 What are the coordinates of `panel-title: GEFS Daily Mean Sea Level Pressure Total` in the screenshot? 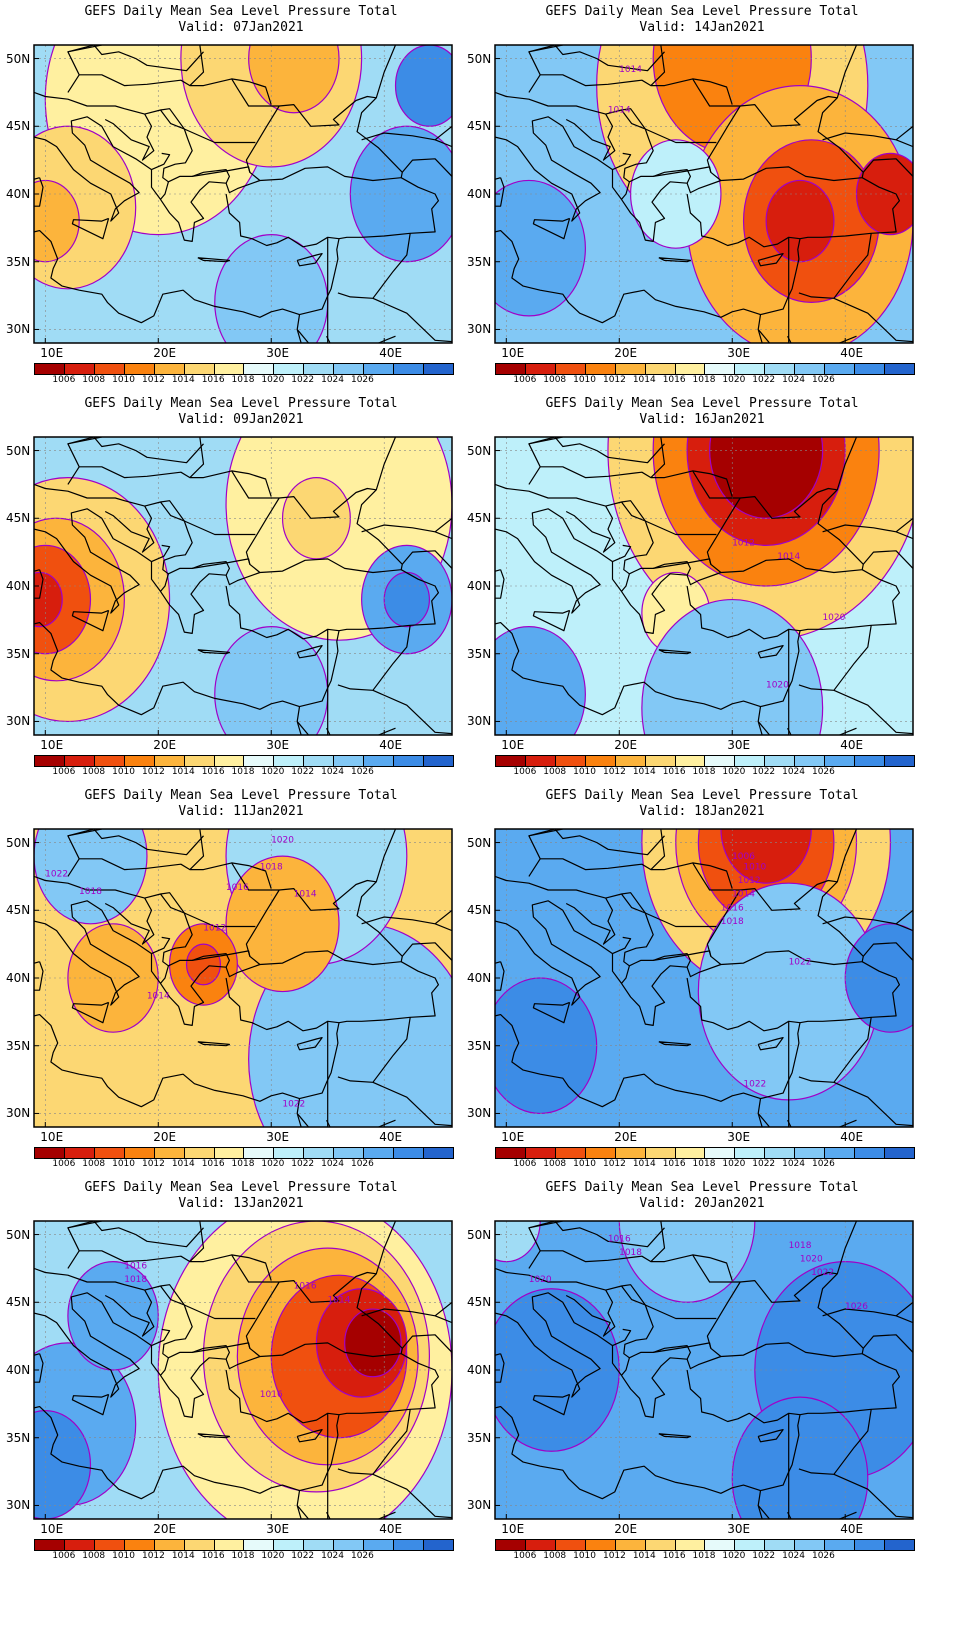 It's located at (241, 11).